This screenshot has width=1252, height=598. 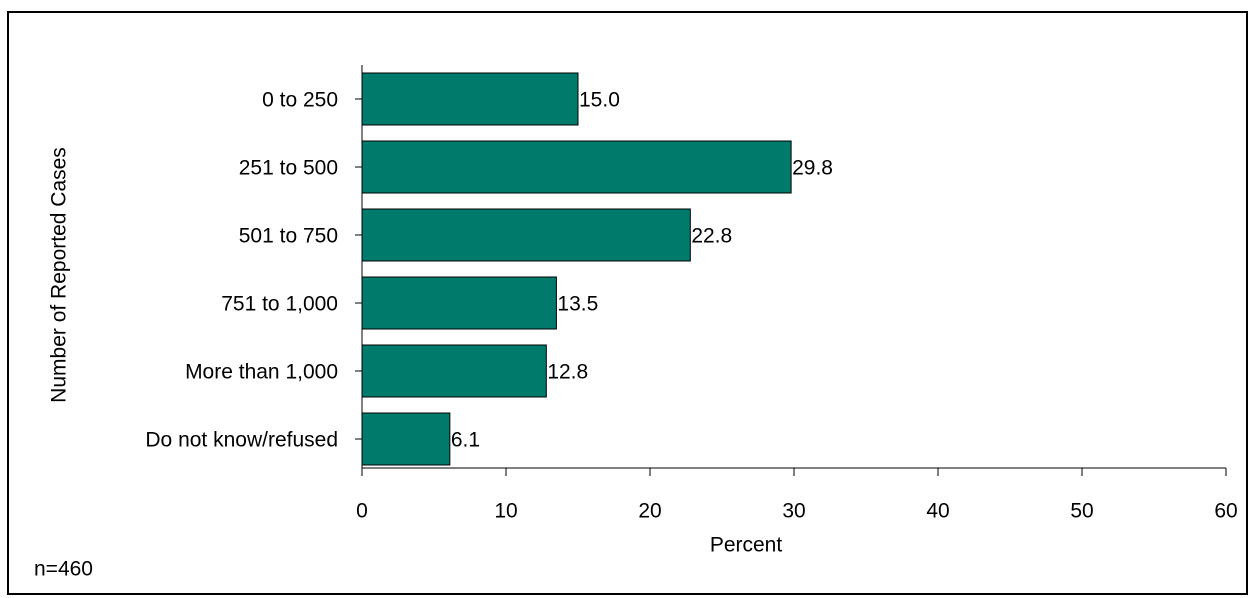 I want to click on data-label: 22.8, so click(x=711, y=236).